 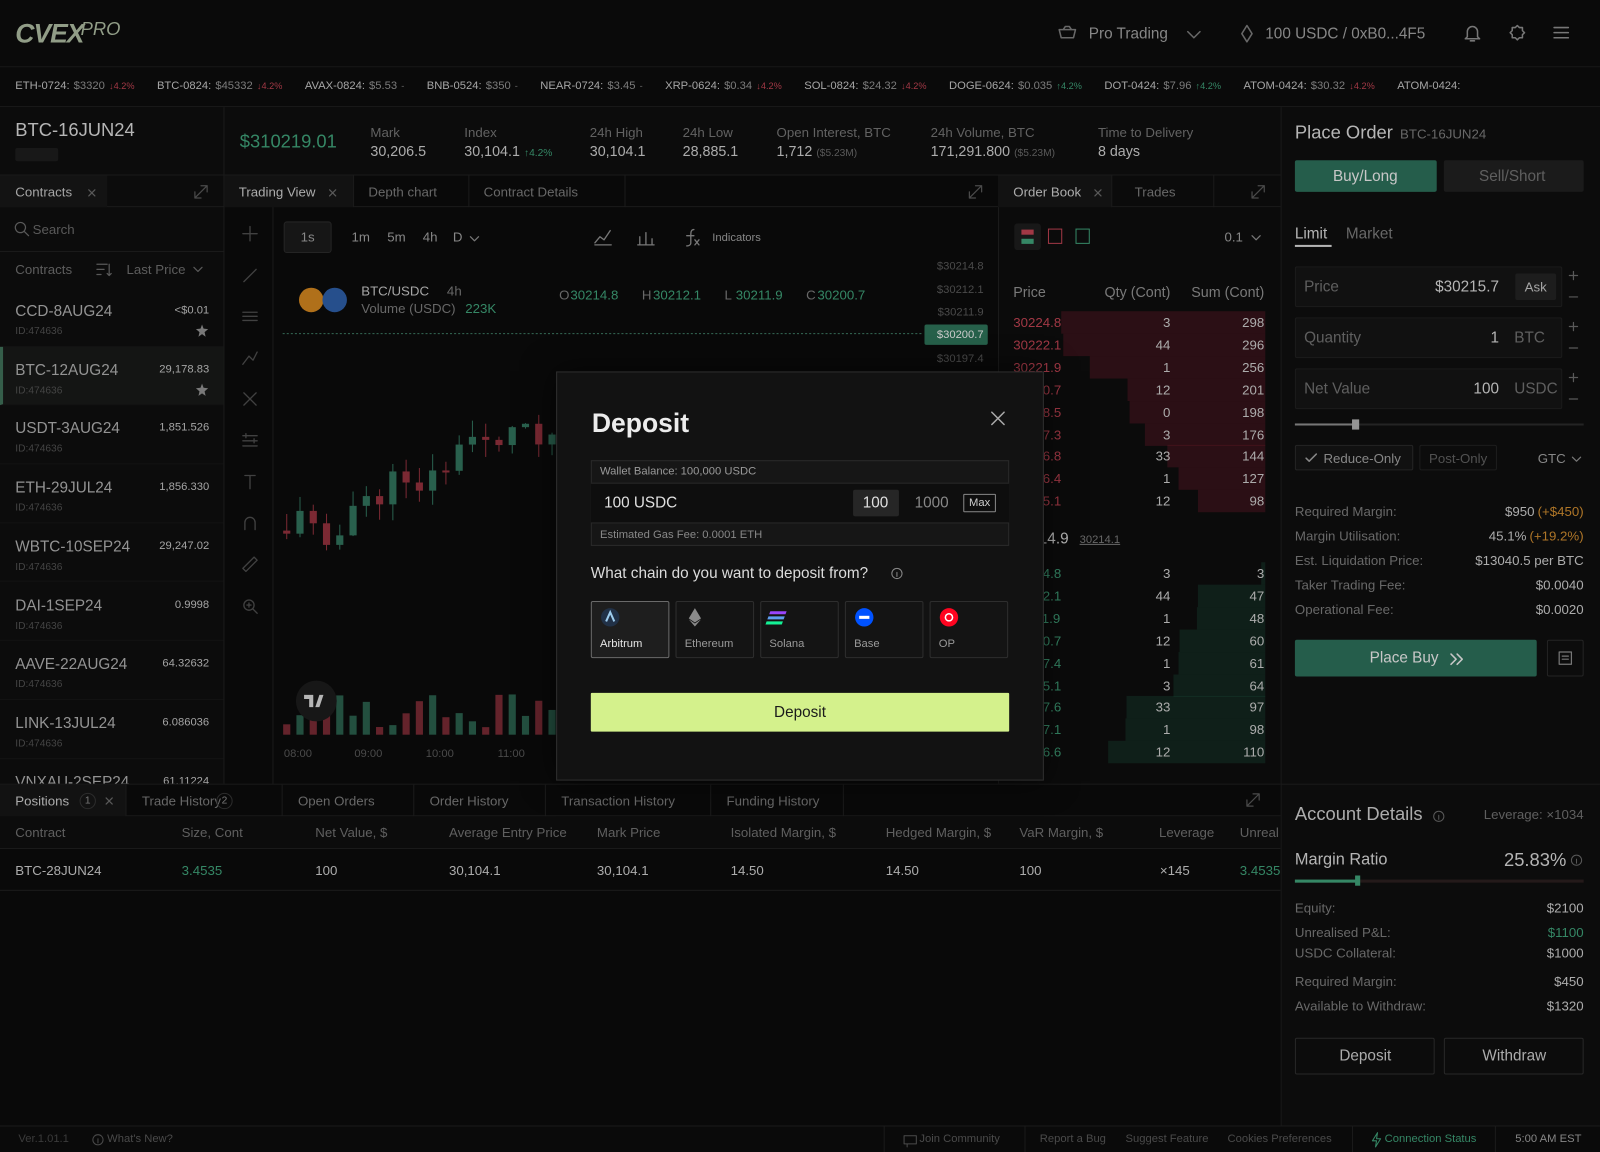 I want to click on positions-tab-label: Funding History, so click(x=773, y=801).